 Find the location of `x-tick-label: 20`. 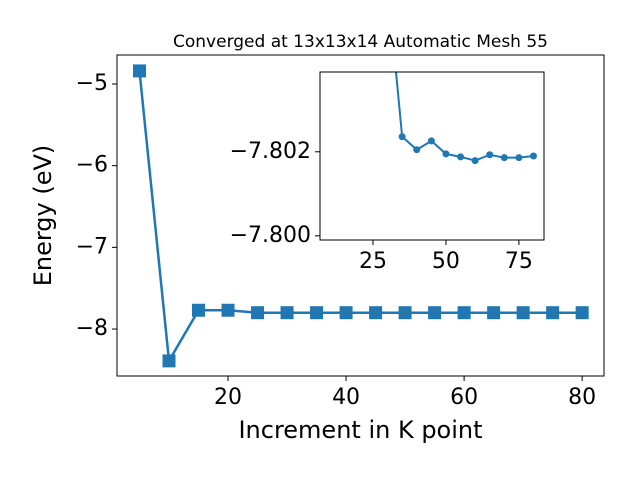

x-tick-label: 20 is located at coordinates (228, 397).